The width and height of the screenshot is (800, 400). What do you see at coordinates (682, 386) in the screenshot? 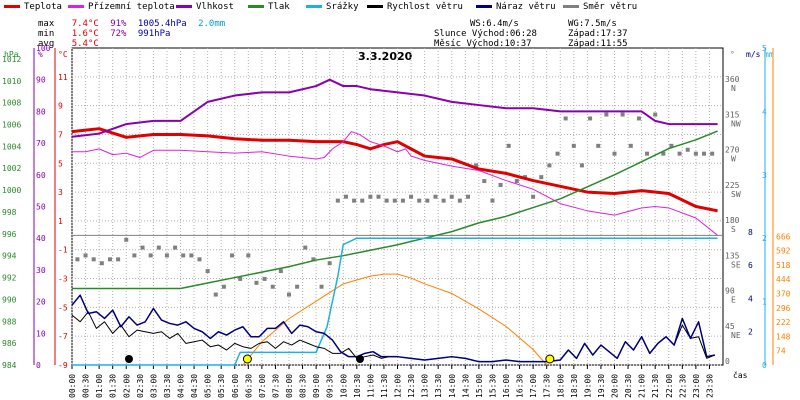
I see `x-tick-label: 22:30` at bounding box center [682, 386].